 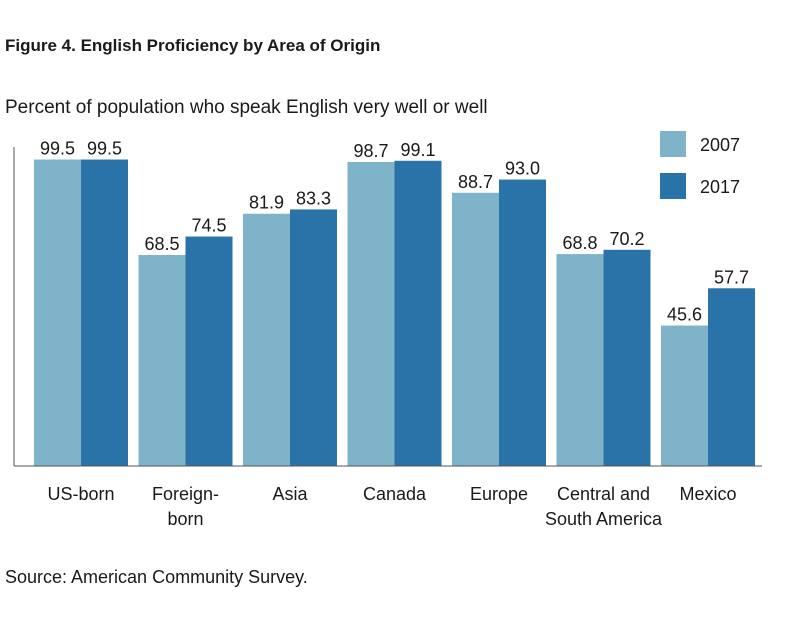 What do you see at coordinates (185, 519) in the screenshot?
I see `x-tick-label-1-1: born` at bounding box center [185, 519].